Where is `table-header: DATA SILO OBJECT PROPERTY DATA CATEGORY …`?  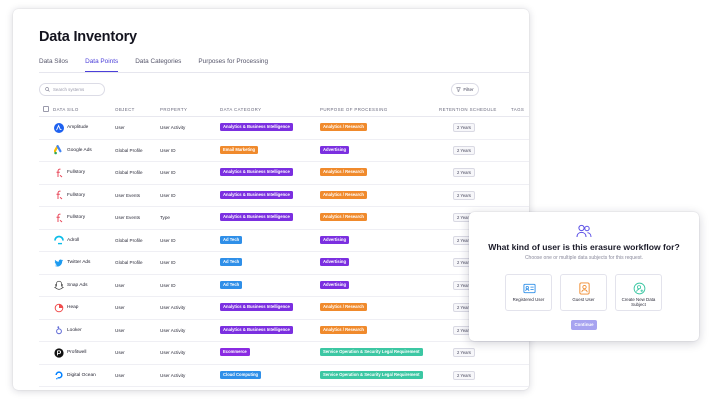 table-header: DATA SILO OBJECT PROPERTY DATA CATEGORY … is located at coordinates (284, 110).